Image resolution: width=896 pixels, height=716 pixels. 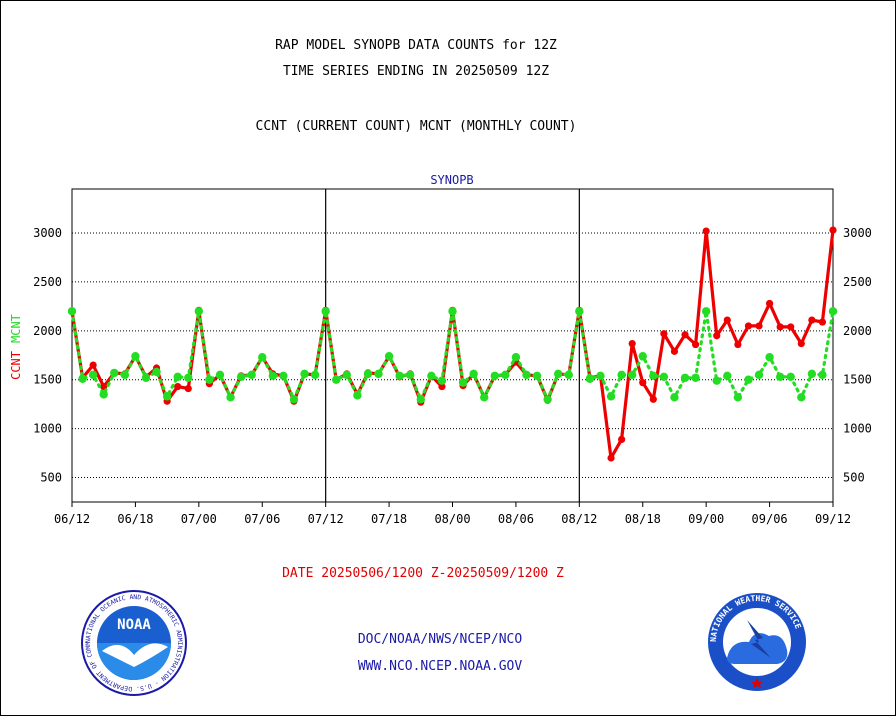 What do you see at coordinates (857, 380) in the screenshot?
I see `y-tick-label-right: 1500` at bounding box center [857, 380].